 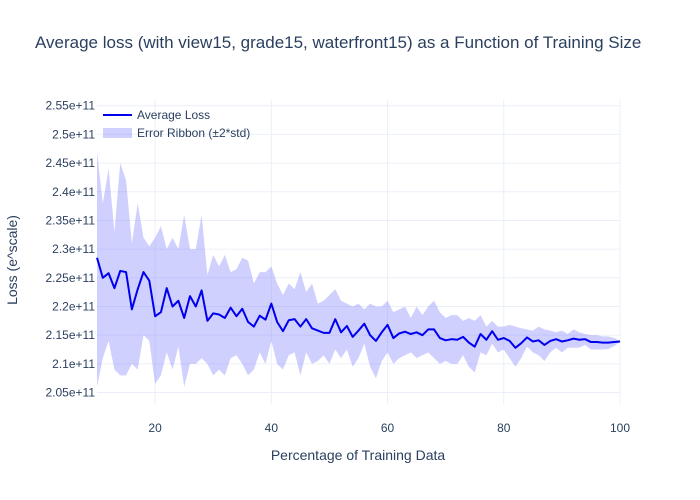 What do you see at coordinates (173, 115) in the screenshot?
I see `legend-label-average-loss: Average Loss` at bounding box center [173, 115].